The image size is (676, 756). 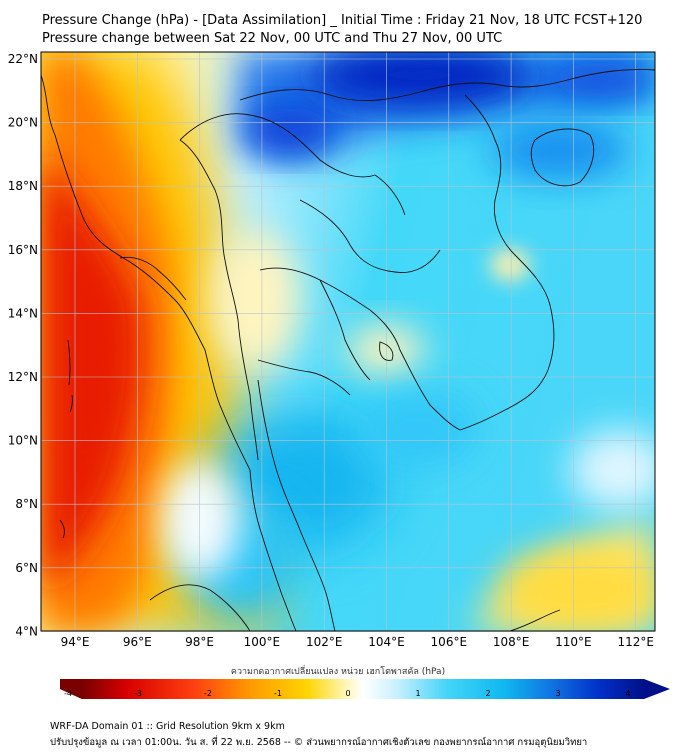 I want to click on latitude-tick-labels: 22°N 20°N 18°N 16°N 14°N 12°N 10°N 8°N 6°N 4°N, so click(x=23, y=345).